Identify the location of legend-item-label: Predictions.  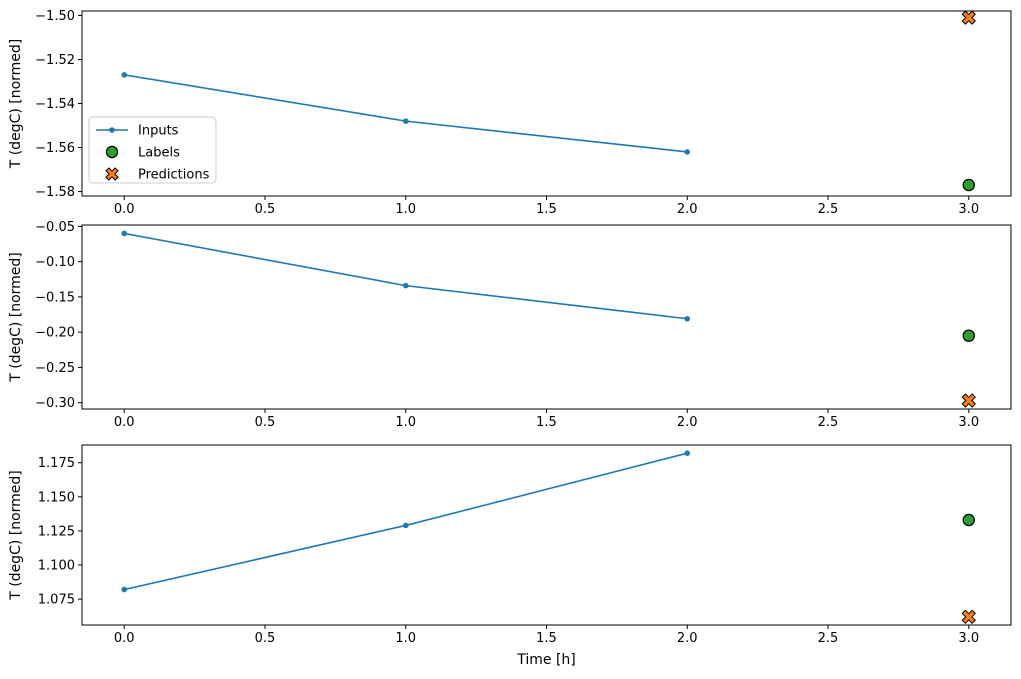
(174, 175).